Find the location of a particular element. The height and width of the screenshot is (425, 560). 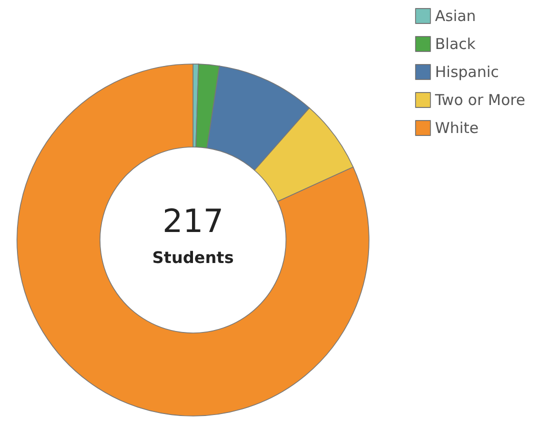

text: Students is located at coordinates (193, 257).